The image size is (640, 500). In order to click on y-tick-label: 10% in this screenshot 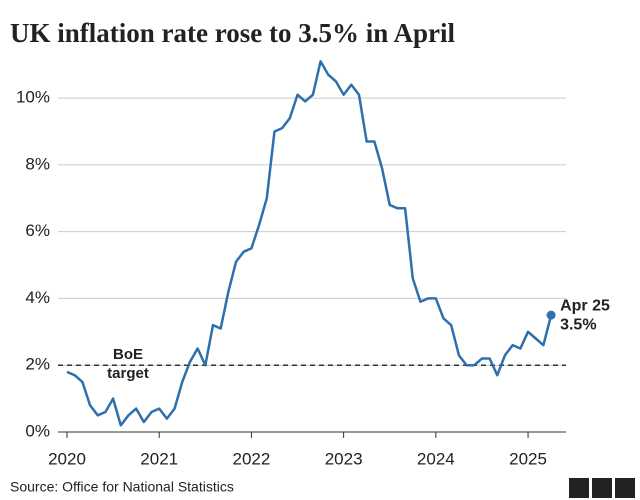, I will do `click(33, 97)`.